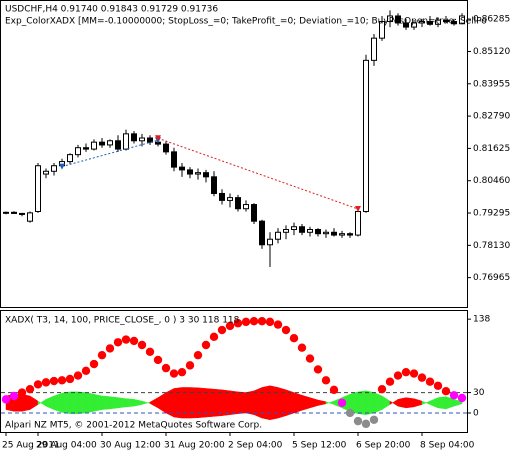 The width and height of the screenshot is (516, 457). I want to click on y-tick-label: 0.81625, so click(491, 149).